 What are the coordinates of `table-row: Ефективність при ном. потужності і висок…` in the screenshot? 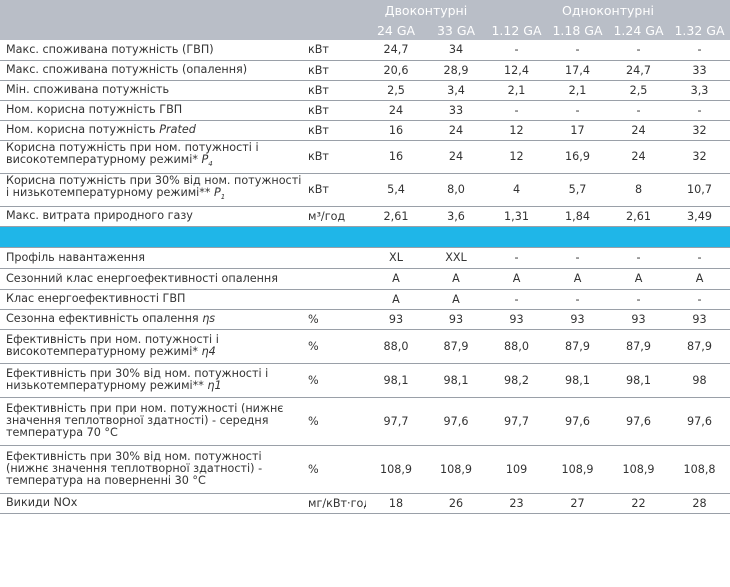 It's located at (365, 346).